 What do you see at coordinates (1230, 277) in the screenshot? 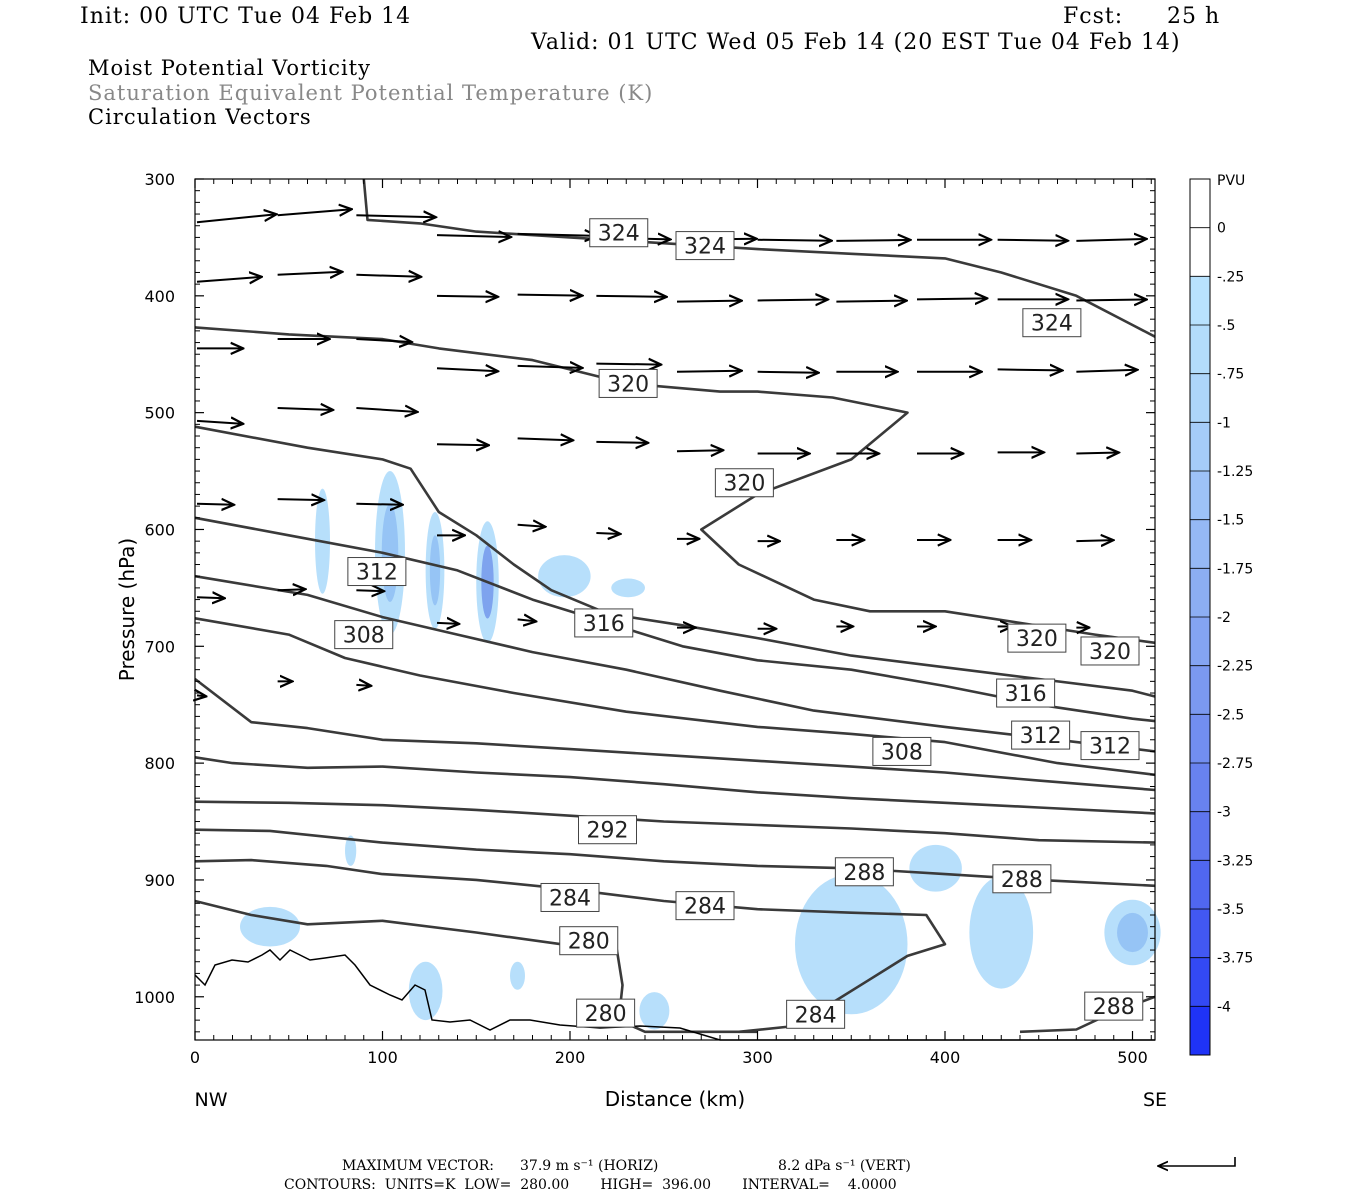
I see `colorbar-tick-label: -.25` at bounding box center [1230, 277].